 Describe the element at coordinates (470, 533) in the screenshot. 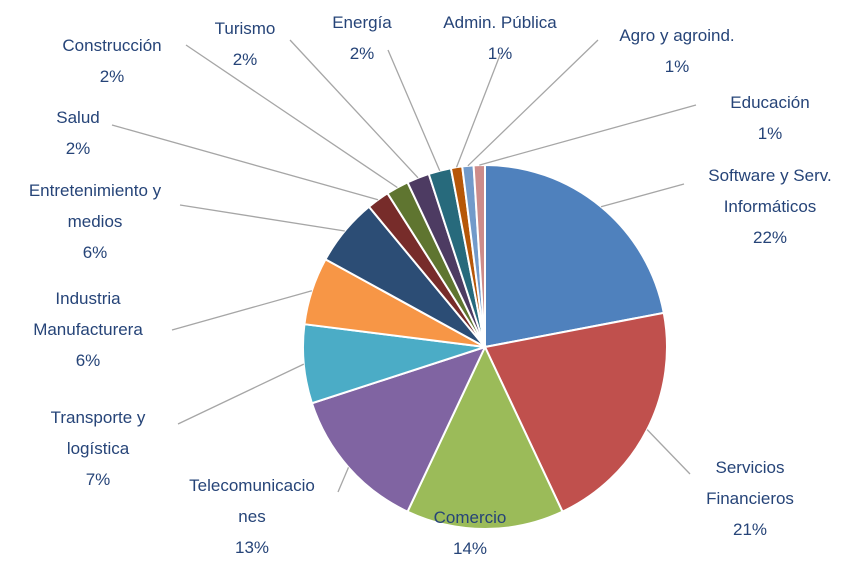

I see `slice-label: Comercio 14%` at that location.